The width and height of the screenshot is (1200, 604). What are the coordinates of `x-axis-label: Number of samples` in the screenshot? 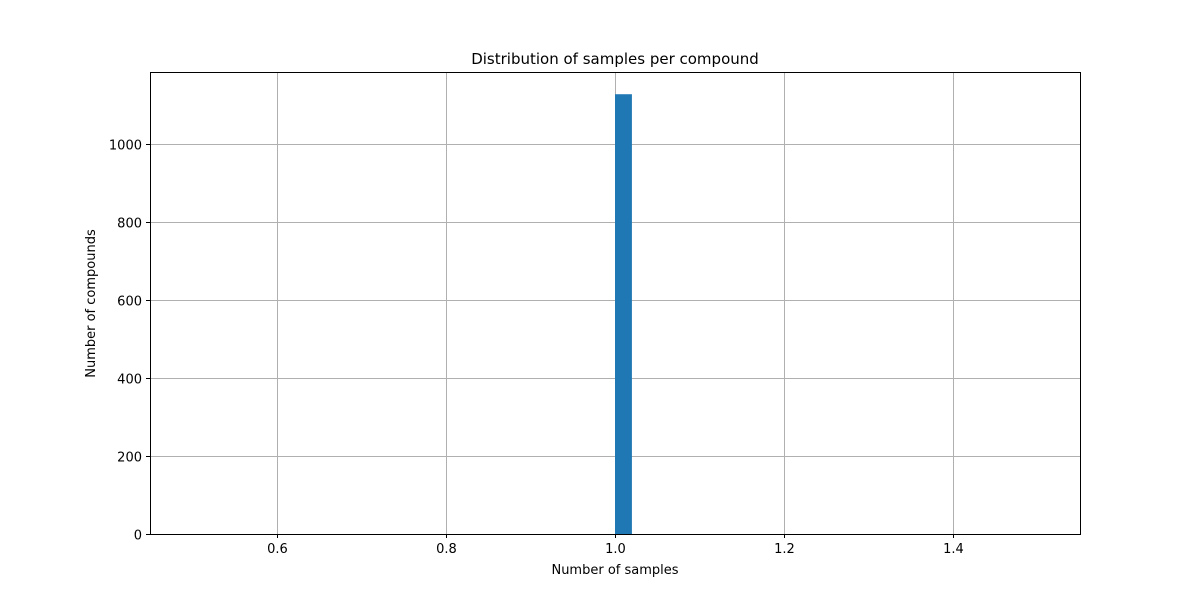 It's located at (614, 570).